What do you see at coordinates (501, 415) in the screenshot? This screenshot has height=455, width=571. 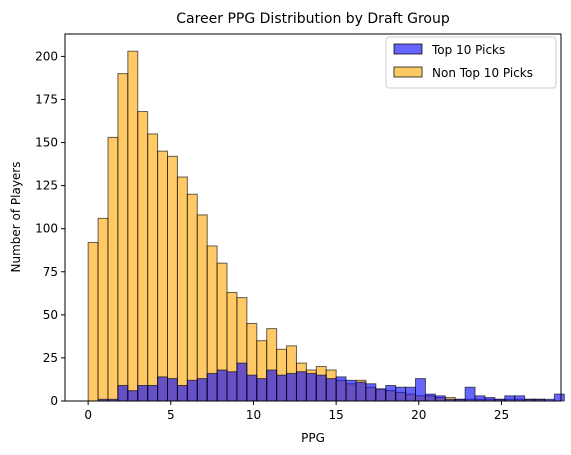 I see `x-tick-label: 25` at bounding box center [501, 415].